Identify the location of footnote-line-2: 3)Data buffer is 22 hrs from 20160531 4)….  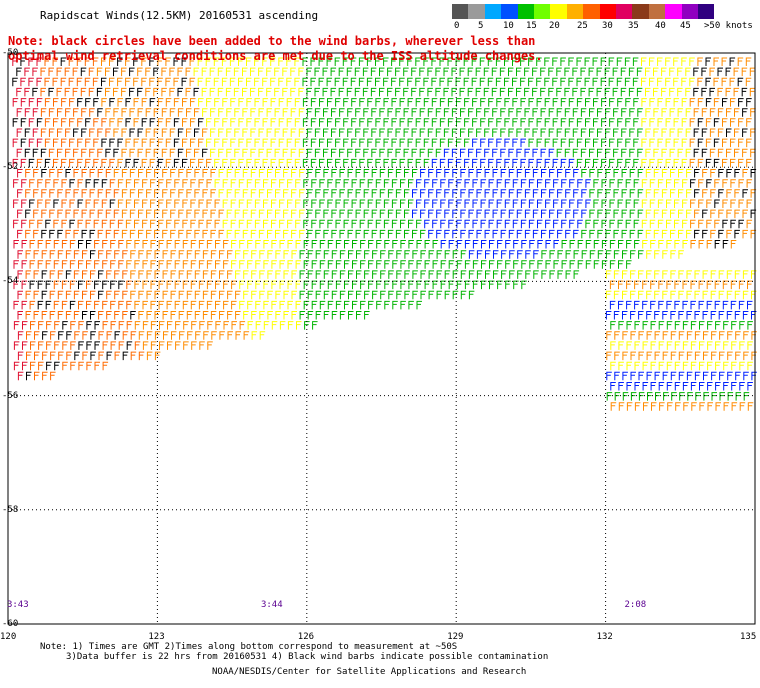
(307, 657).